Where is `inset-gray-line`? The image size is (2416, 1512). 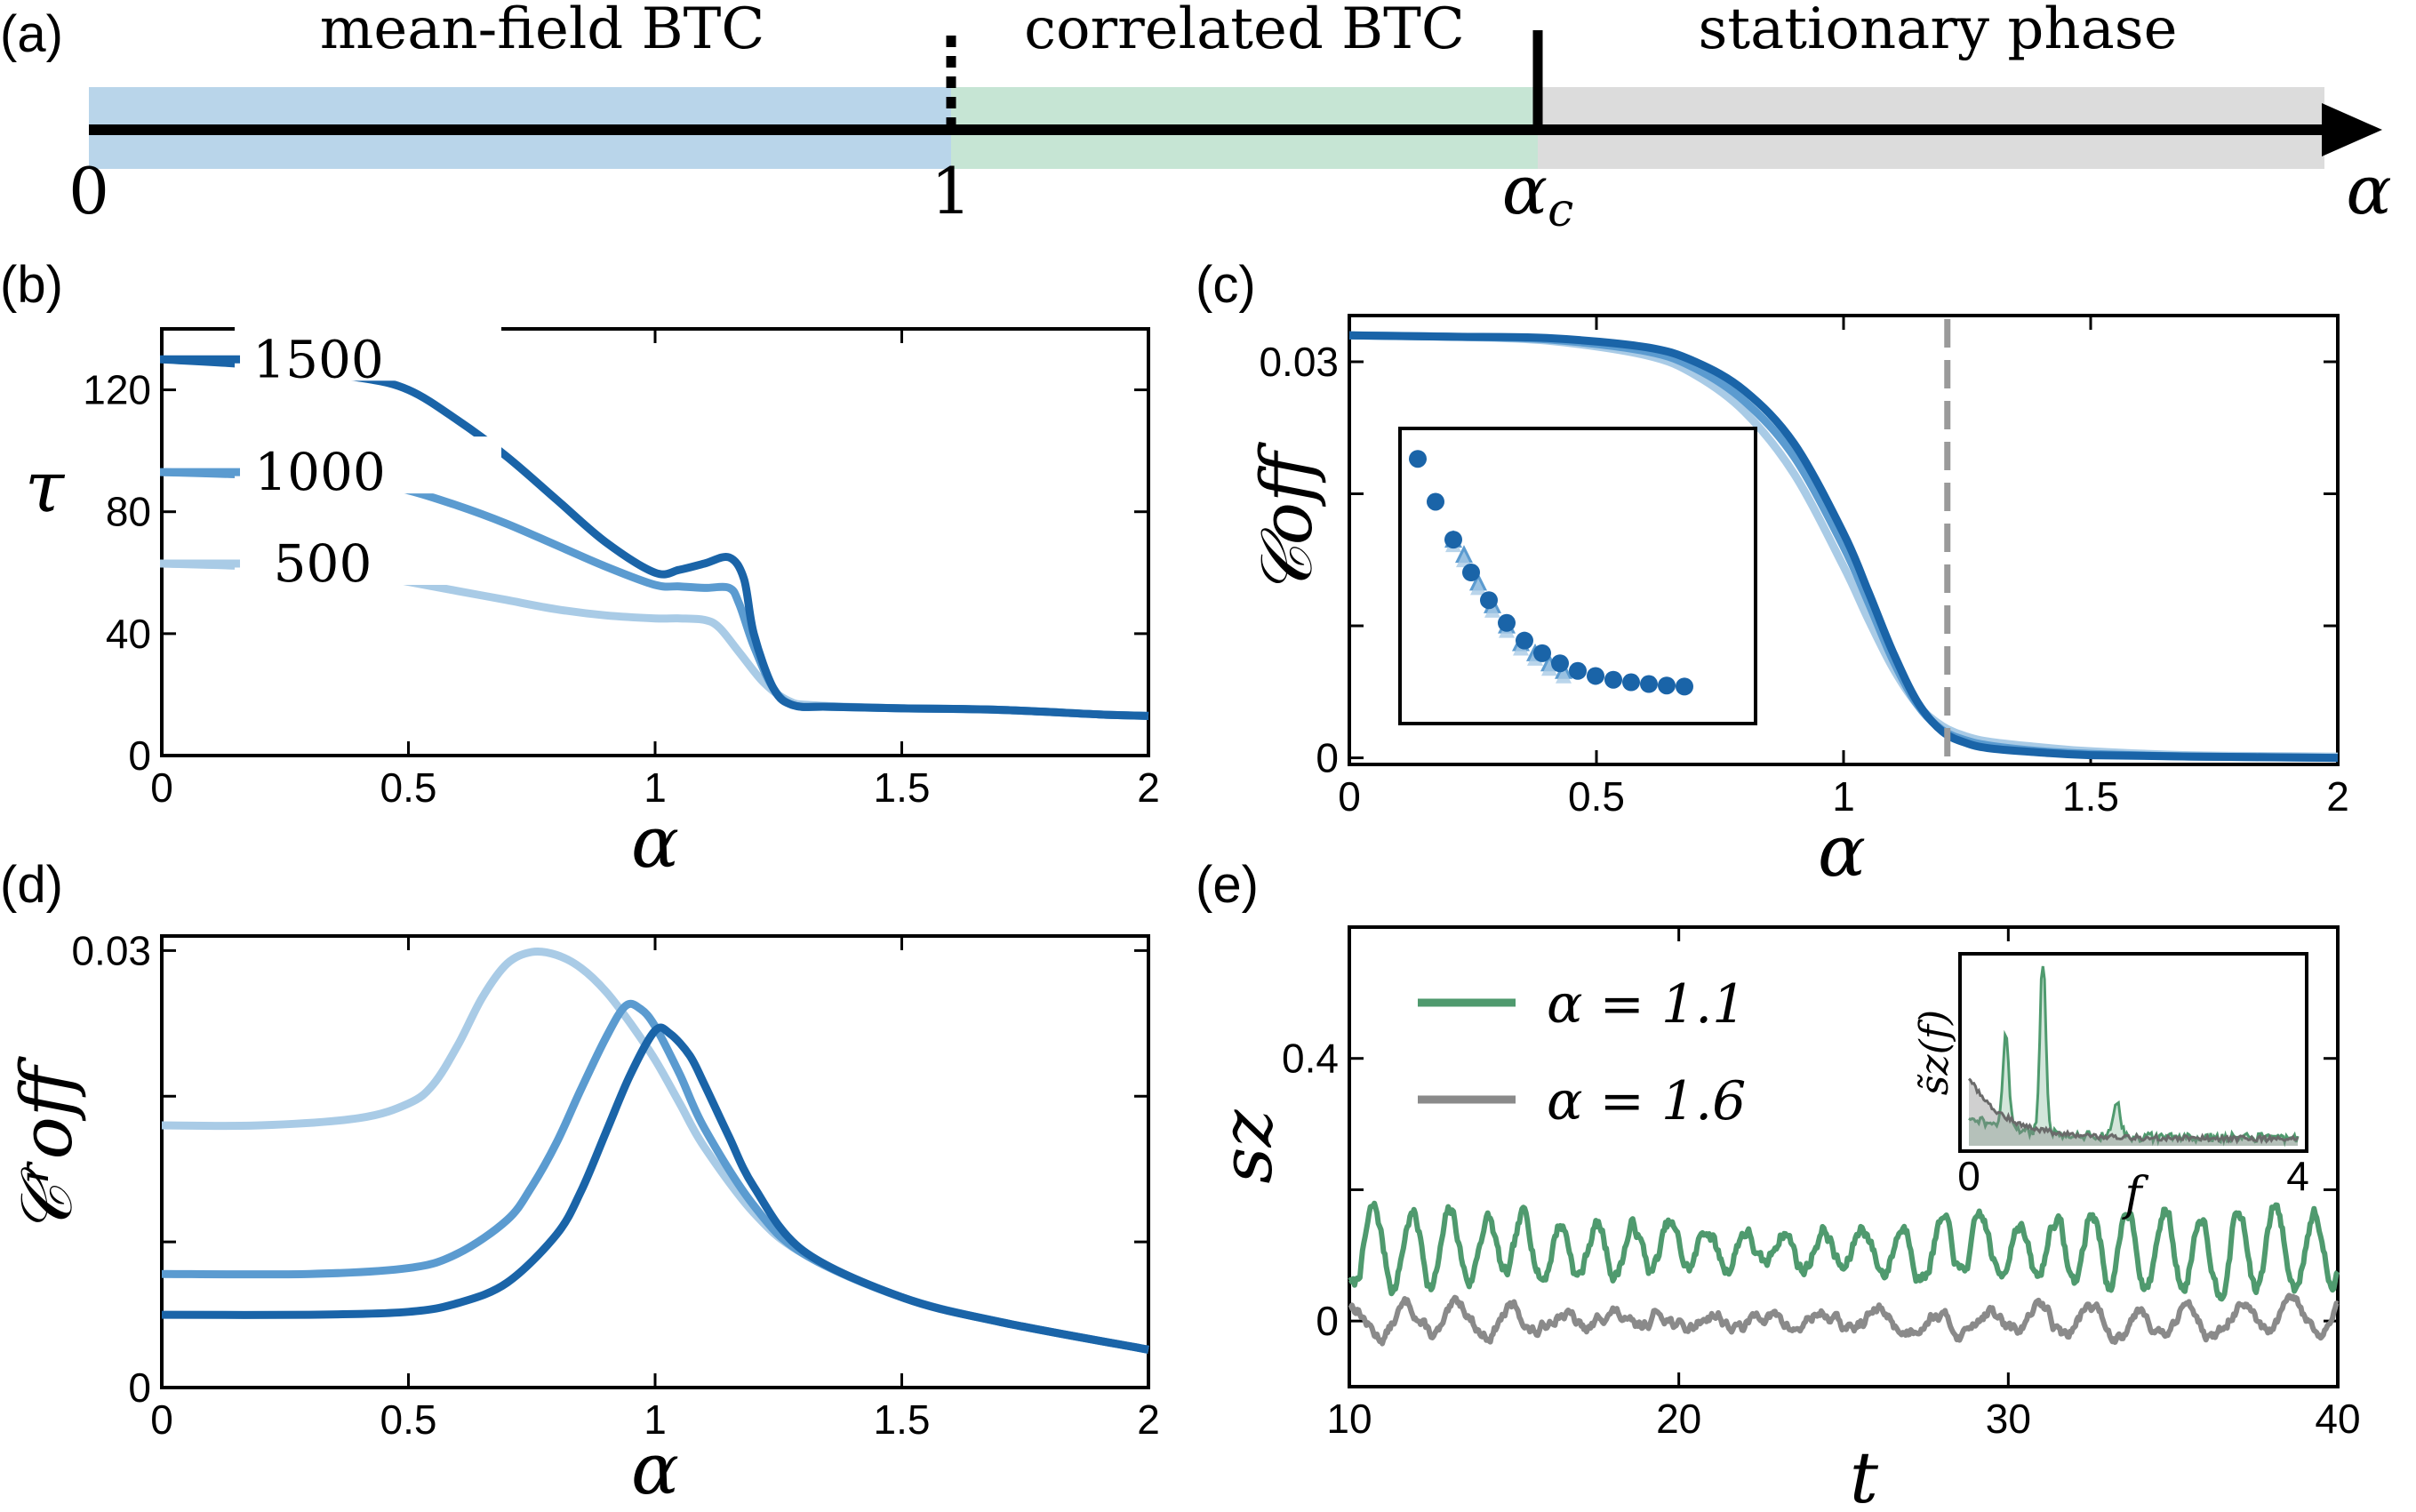 inset-gray-line is located at coordinates (2134, 1111).